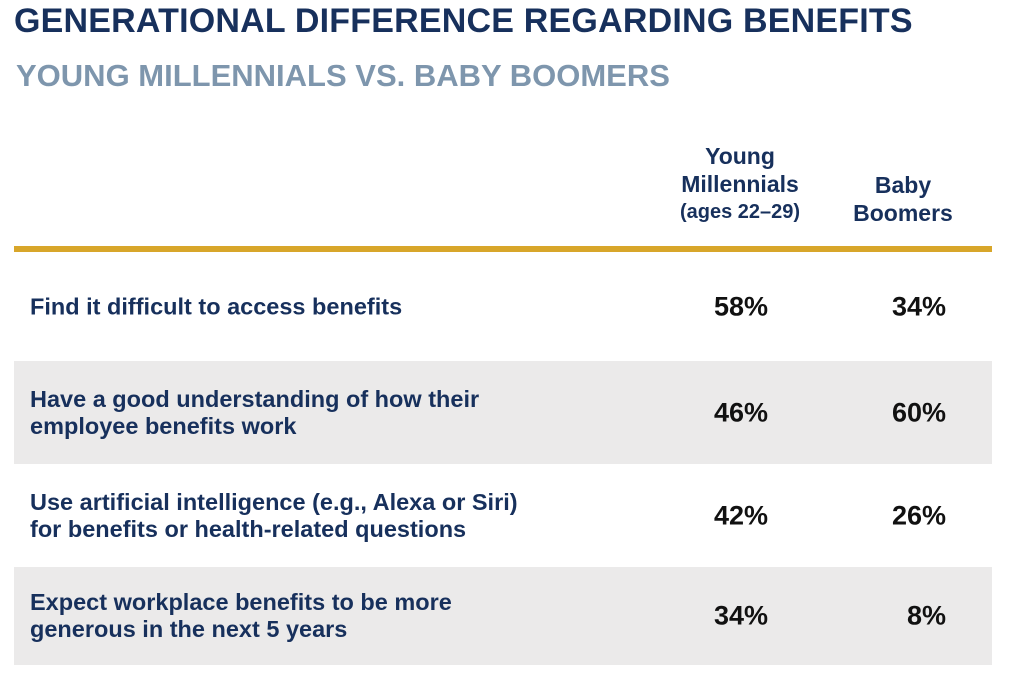  What do you see at coordinates (740, 615) in the screenshot?
I see `value-young-millennials: 34%` at bounding box center [740, 615].